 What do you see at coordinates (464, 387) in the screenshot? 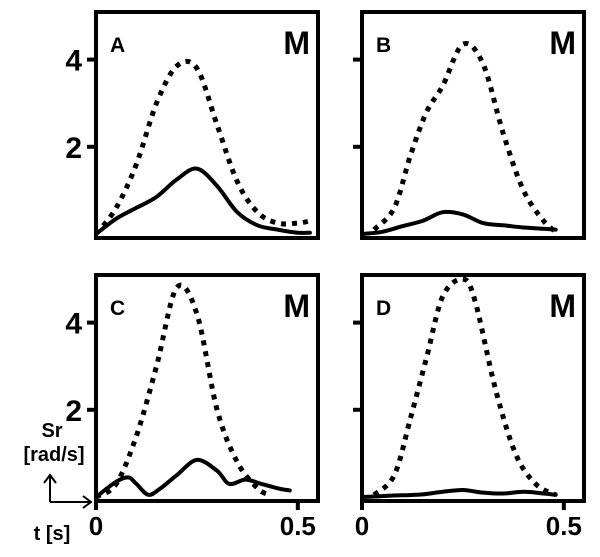
I see `panel-d-series-dotted` at bounding box center [464, 387].